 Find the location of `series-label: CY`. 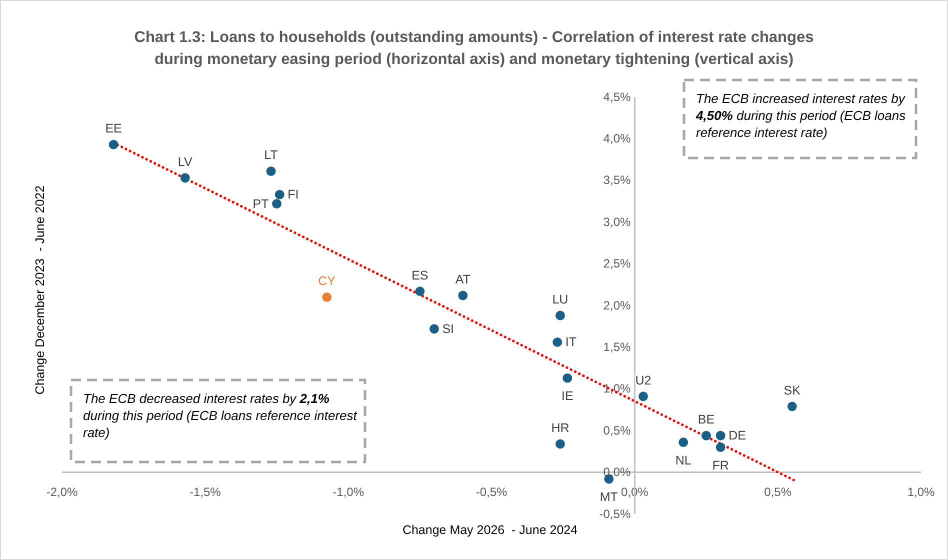

series-label: CY is located at coordinates (327, 281).